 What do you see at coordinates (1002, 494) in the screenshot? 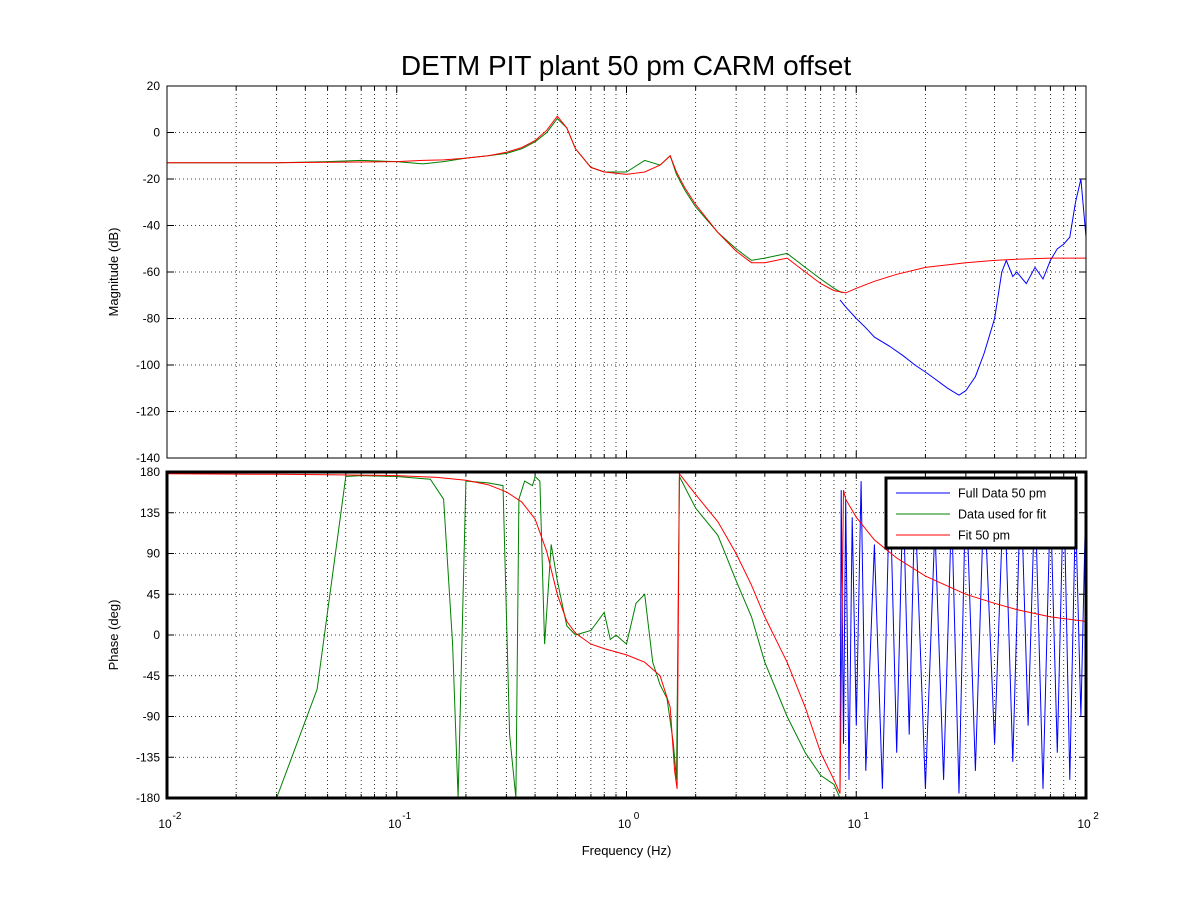
I see `legend-entry-label: Full Data 50 pm` at bounding box center [1002, 494].